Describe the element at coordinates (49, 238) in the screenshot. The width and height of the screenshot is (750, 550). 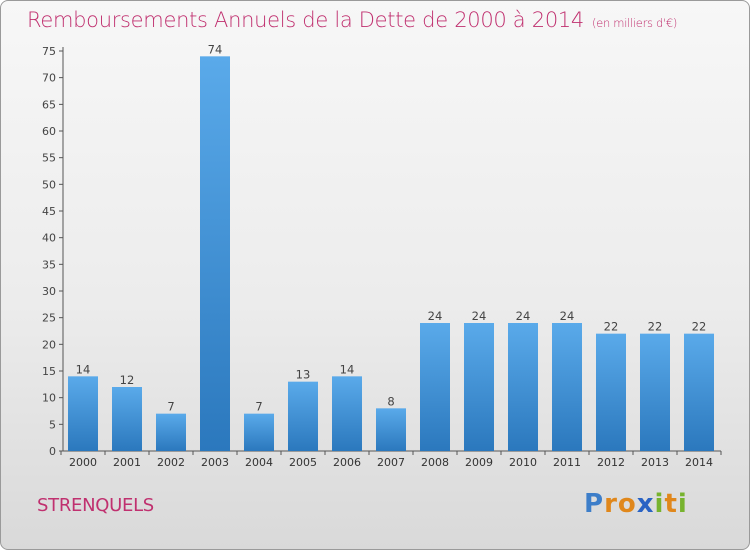
I see `y-tick-label: 40` at that location.